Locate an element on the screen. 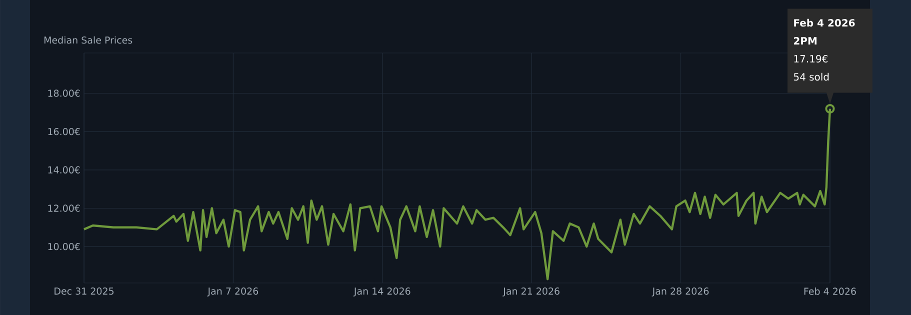 The image size is (911, 315). annotation: 17.19€ is located at coordinates (811, 58).